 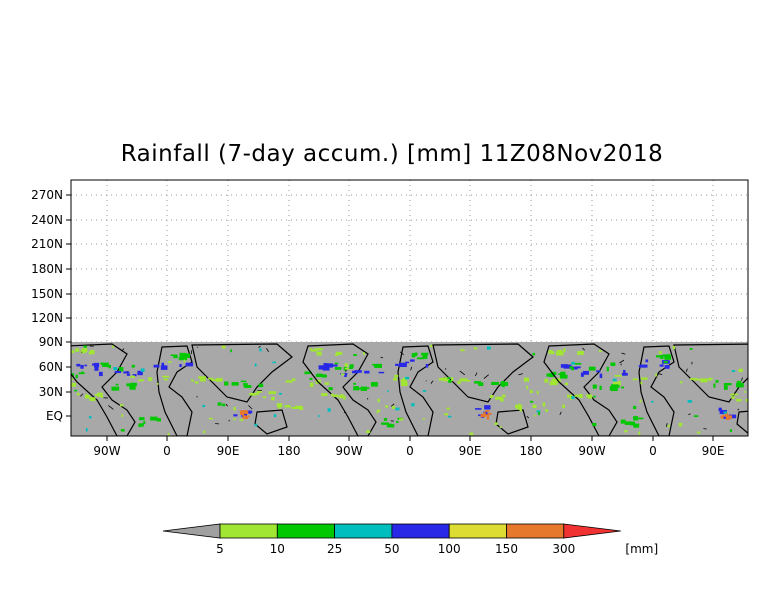 What do you see at coordinates (289, 451) in the screenshot?
I see `x-tick-label: 180` at bounding box center [289, 451].